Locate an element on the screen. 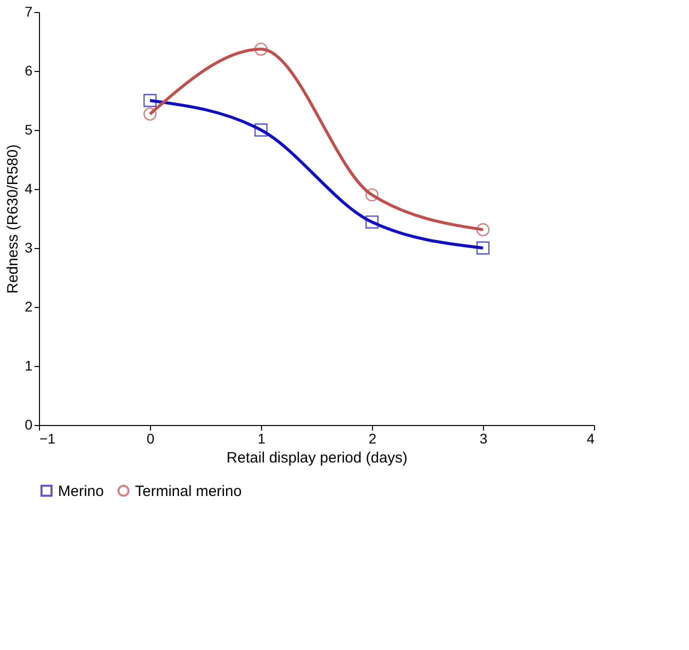  x-tick-label: −1 is located at coordinates (48, 438).